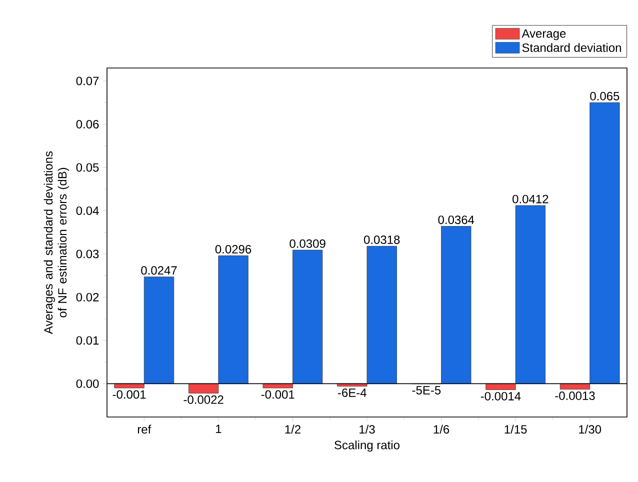 The image size is (638, 482). I want to click on y-tick-label: 0.04, so click(87, 210).